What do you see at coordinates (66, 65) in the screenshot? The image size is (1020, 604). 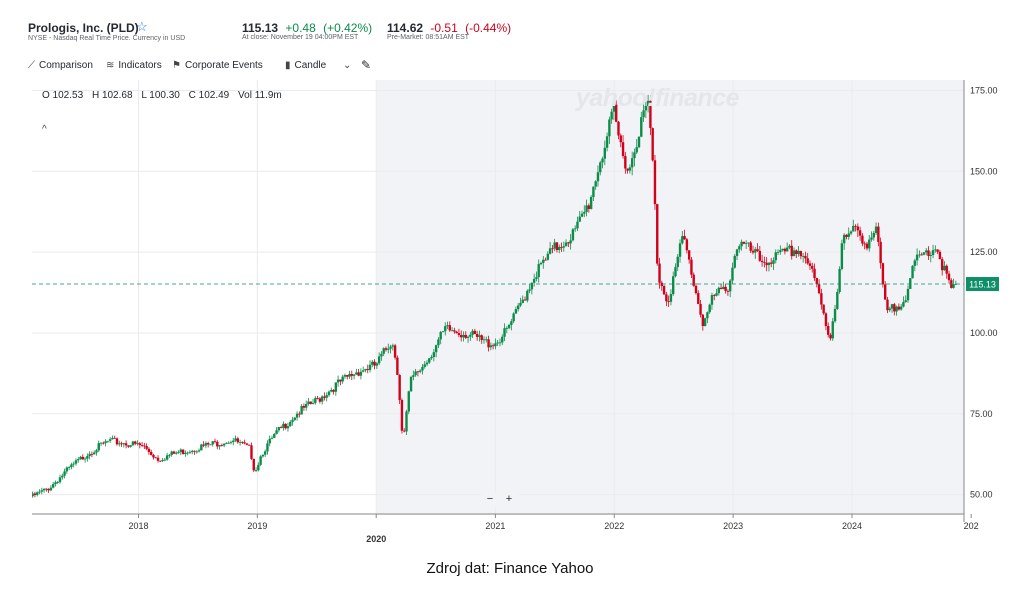 I see `comparison-label: Comparison` at bounding box center [66, 65].